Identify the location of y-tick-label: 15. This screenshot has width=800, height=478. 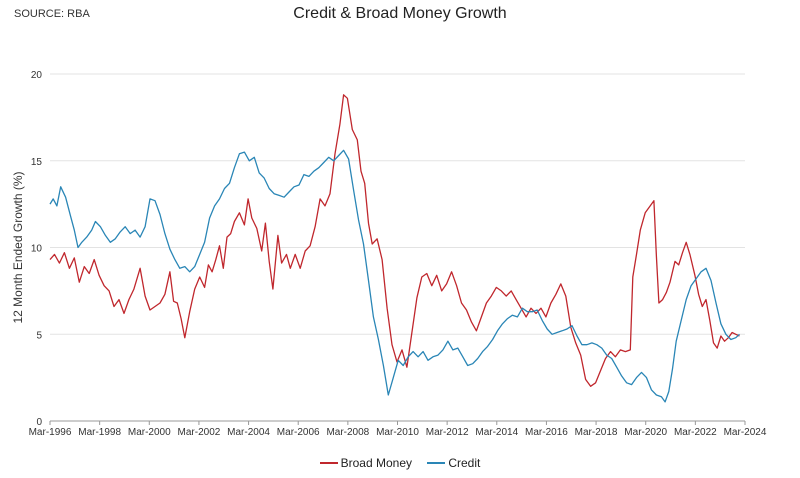
(37, 162).